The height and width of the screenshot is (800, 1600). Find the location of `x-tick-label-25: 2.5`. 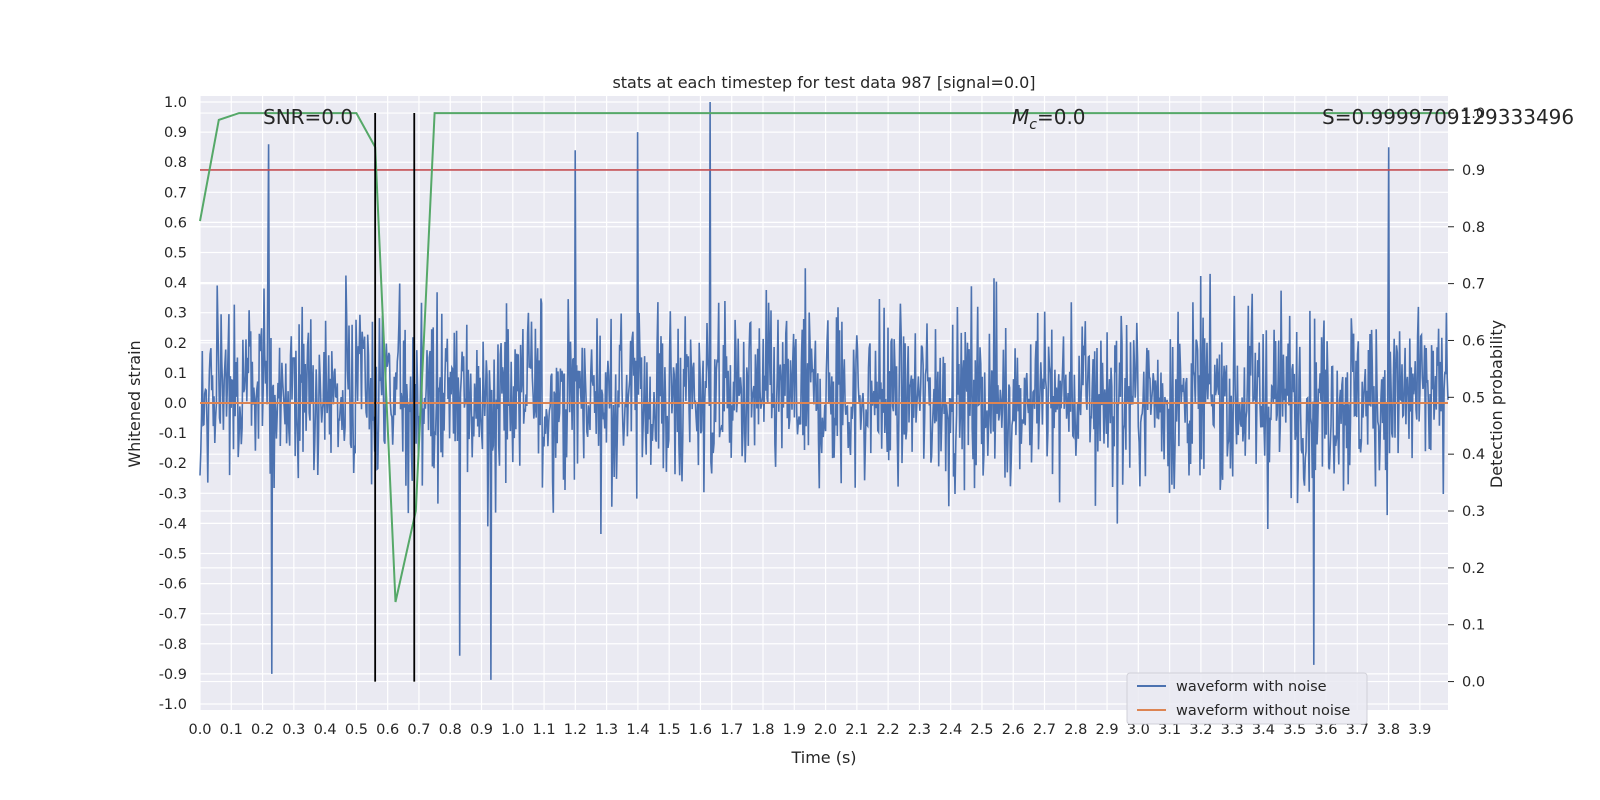

x-tick-label-25: 2.5 is located at coordinates (981, 730).